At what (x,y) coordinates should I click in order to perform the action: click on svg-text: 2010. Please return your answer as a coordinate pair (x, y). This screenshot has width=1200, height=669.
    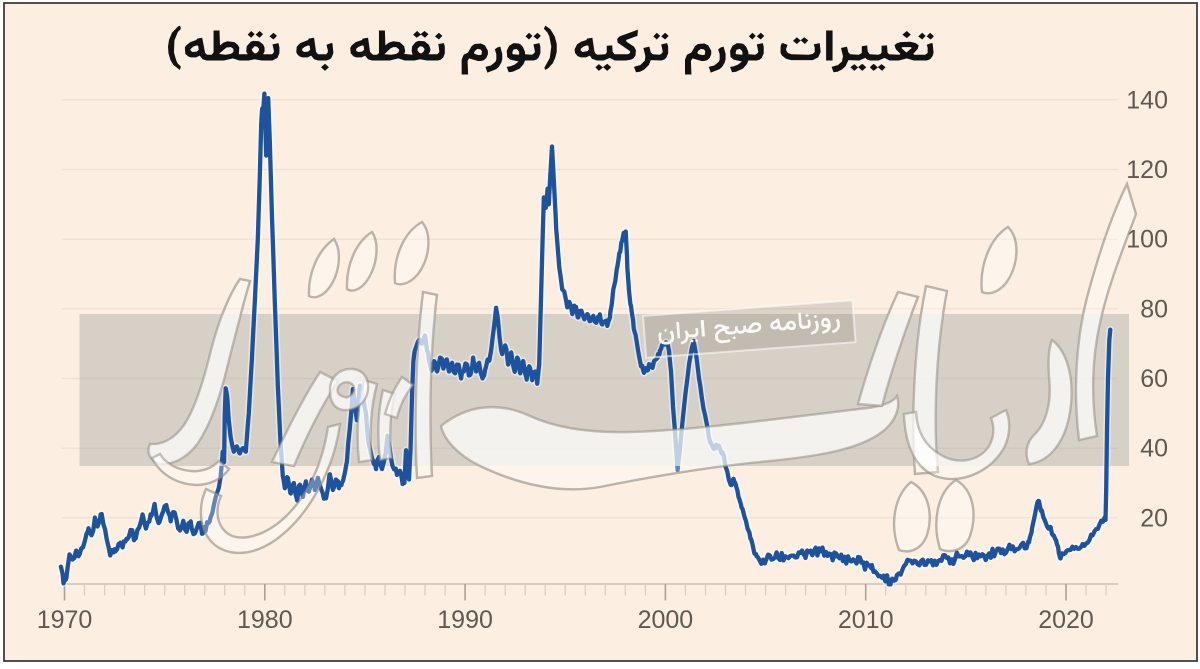
    Looking at the image, I should click on (866, 620).